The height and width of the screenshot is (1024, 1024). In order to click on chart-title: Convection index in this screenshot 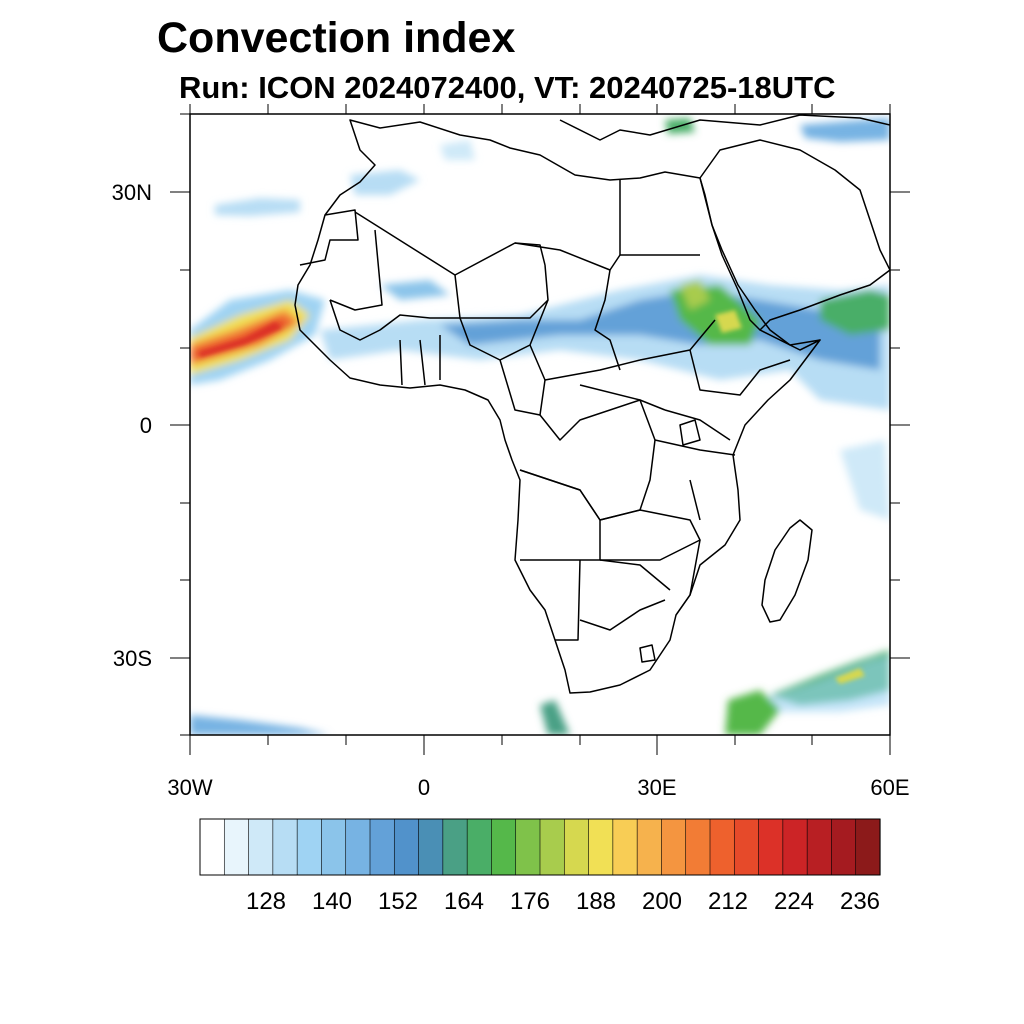, I will do `click(336, 38)`.